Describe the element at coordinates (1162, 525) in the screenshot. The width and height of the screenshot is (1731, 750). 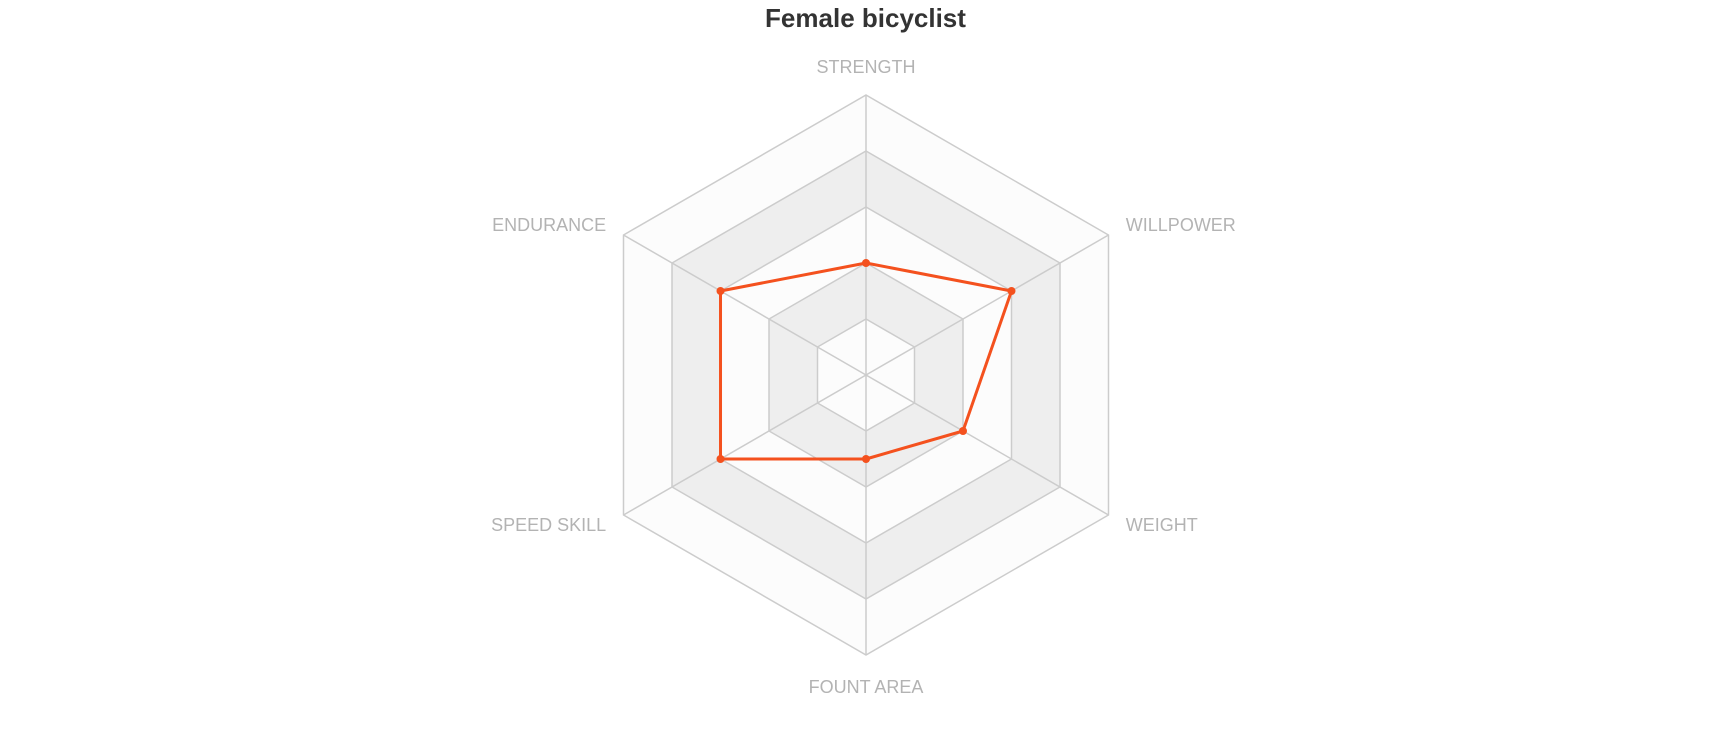
I see `axis-label-weight: WEIGHT` at that location.